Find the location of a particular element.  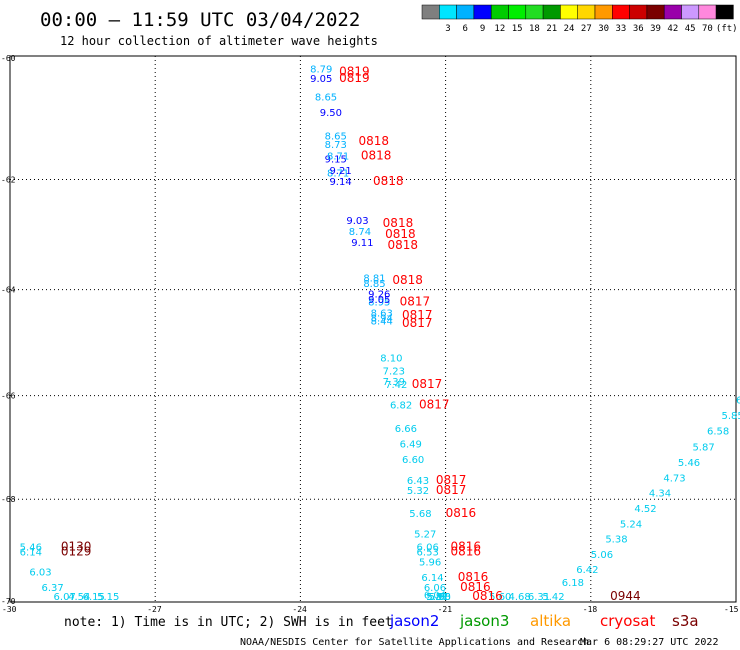

wave-height-label: 4.52 is located at coordinates (645, 509).